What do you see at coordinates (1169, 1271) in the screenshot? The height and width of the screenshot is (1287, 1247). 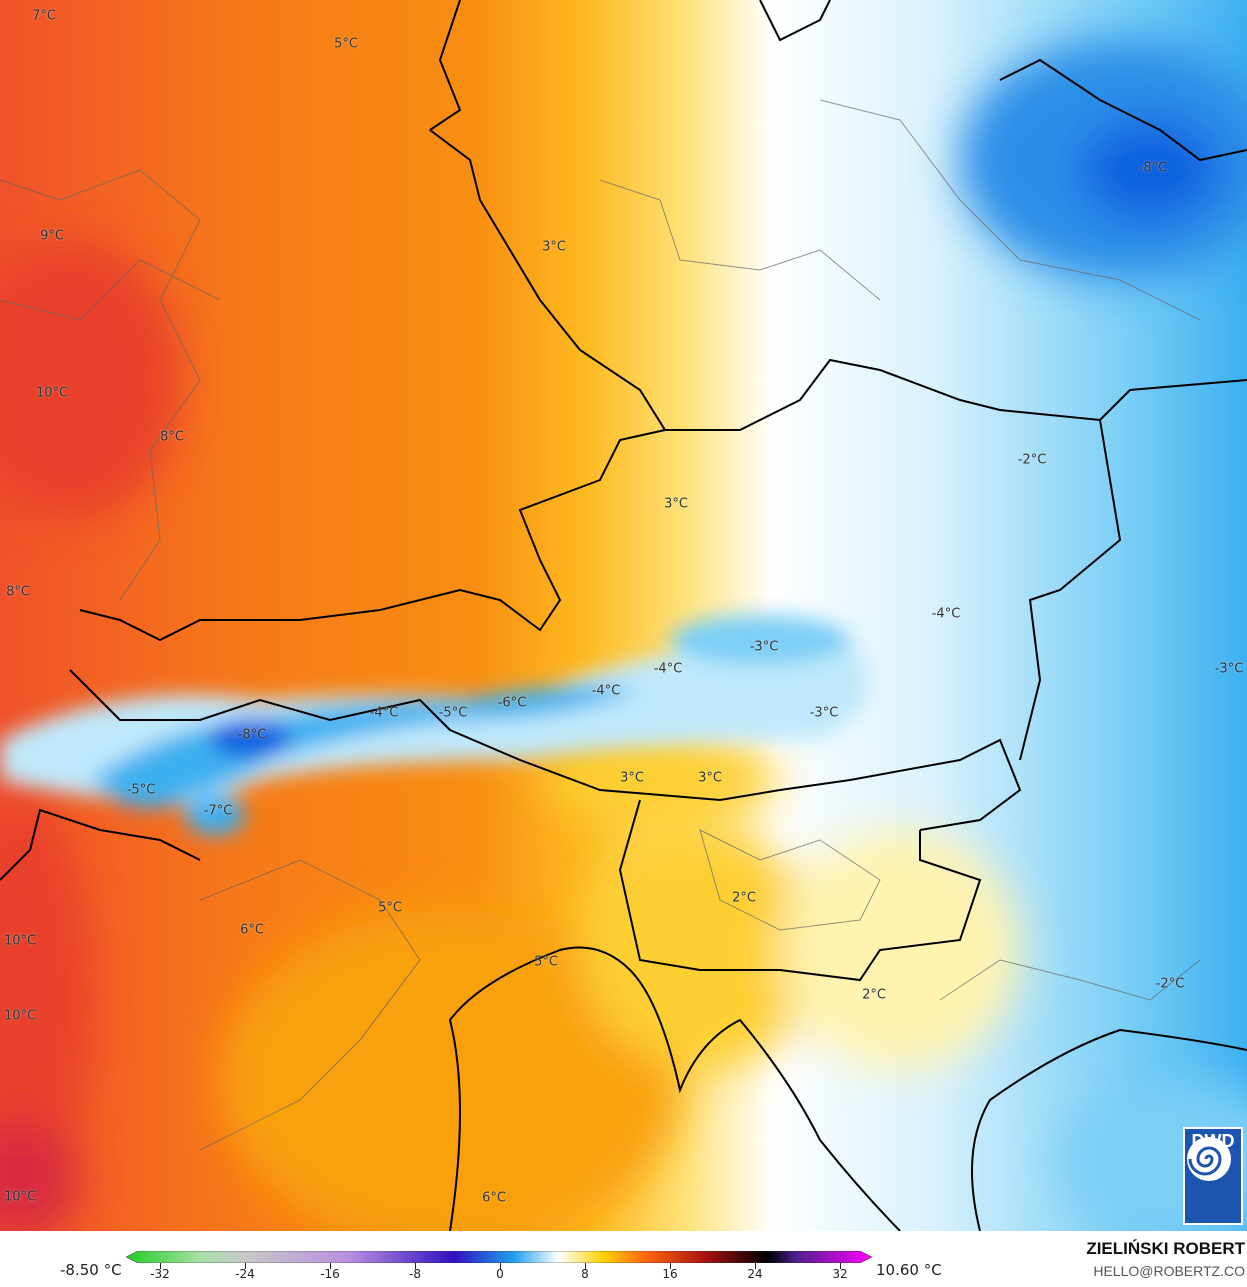 I see `author-email: HELLO@ROBERTZ.CO` at bounding box center [1169, 1271].